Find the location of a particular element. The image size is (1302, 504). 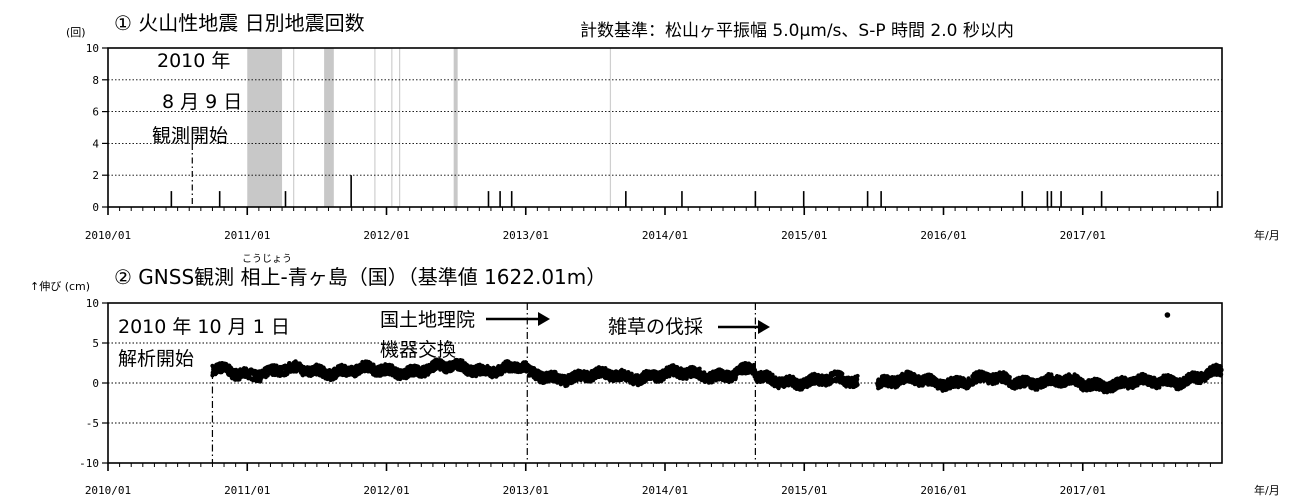

chart2-ruby: こうじょう is located at coordinates (267, 259).